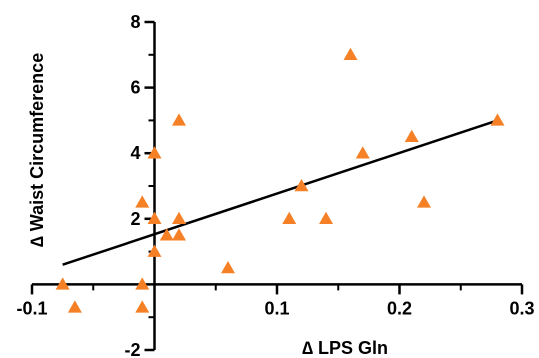  What do you see at coordinates (135, 153) in the screenshot?
I see `y-tick-label: 4` at bounding box center [135, 153].